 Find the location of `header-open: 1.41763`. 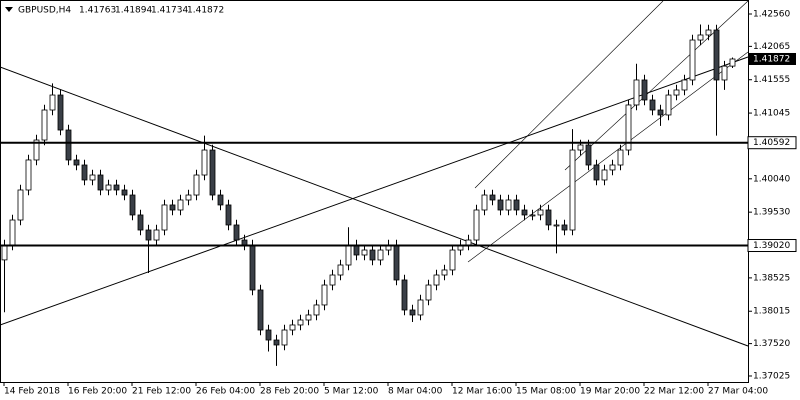

header-open: 1.41763 is located at coordinates (97, 11).